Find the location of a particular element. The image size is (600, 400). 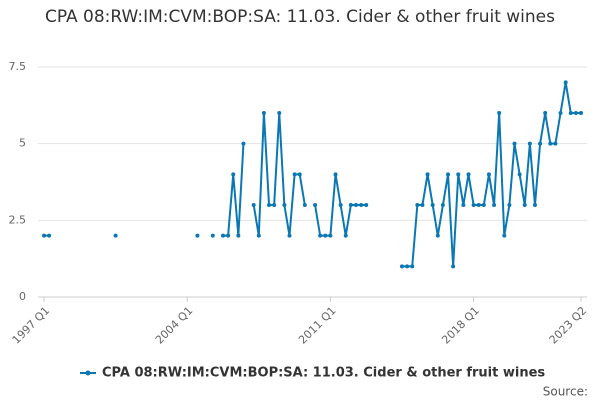

legend-marker is located at coordinates (88, 373).